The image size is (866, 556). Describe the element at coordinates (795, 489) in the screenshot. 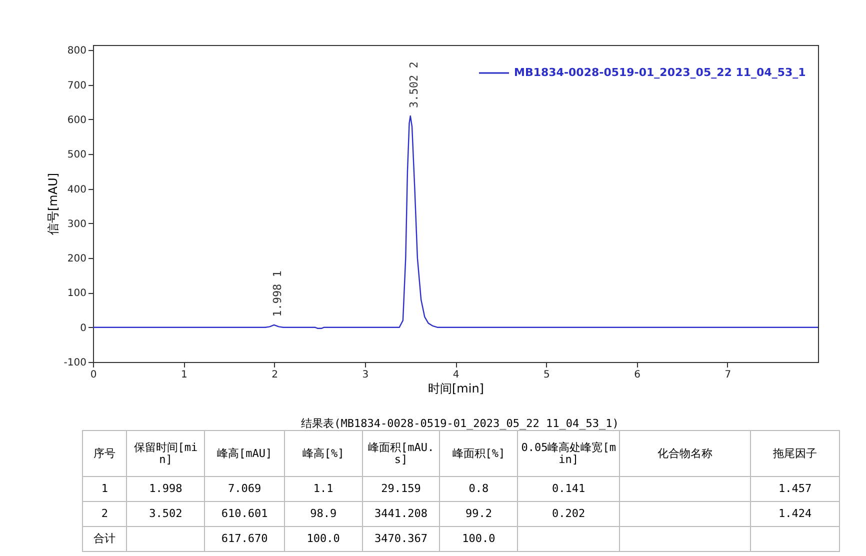

I see `text: 1.457` at that location.